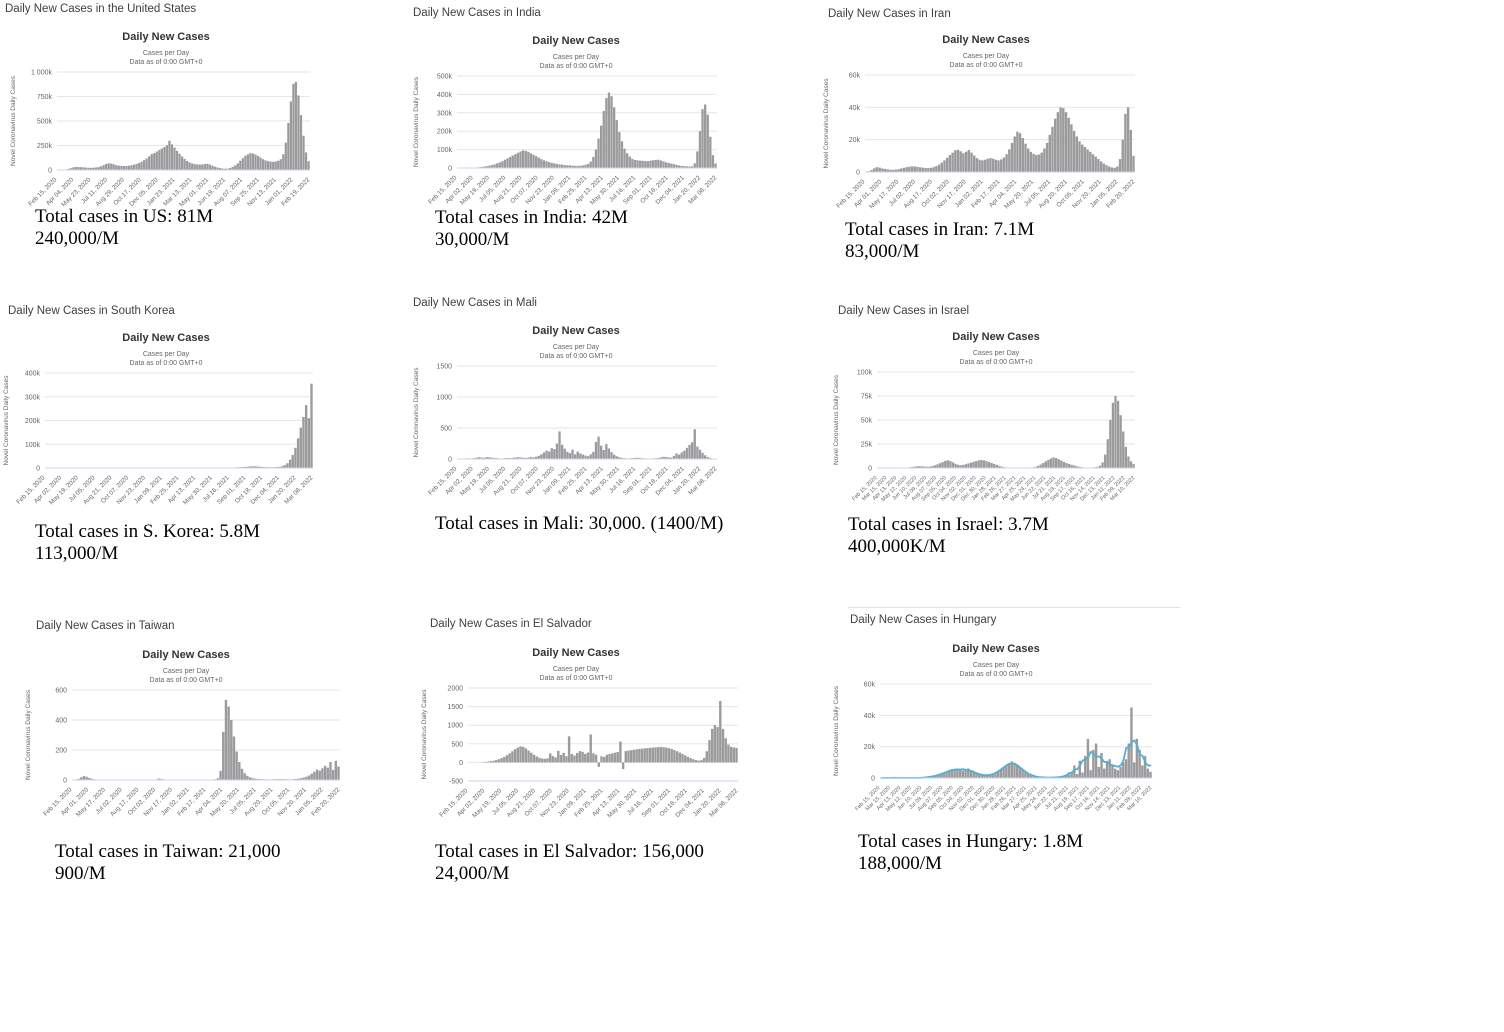 The height and width of the screenshot is (1032, 1504). I want to click on caption-line1: Total cases in Taiwan: 21,000, so click(168, 851).